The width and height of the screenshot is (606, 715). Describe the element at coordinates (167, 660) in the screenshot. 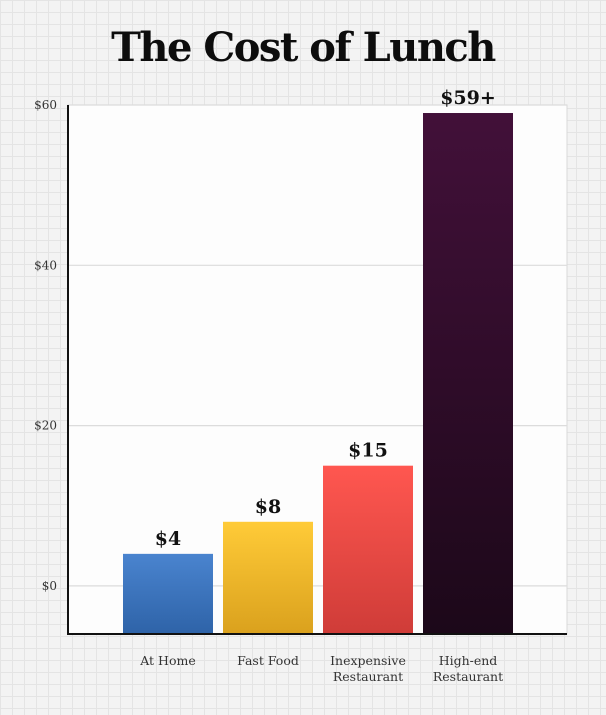

I see `x-tick-label: At Home` at that location.